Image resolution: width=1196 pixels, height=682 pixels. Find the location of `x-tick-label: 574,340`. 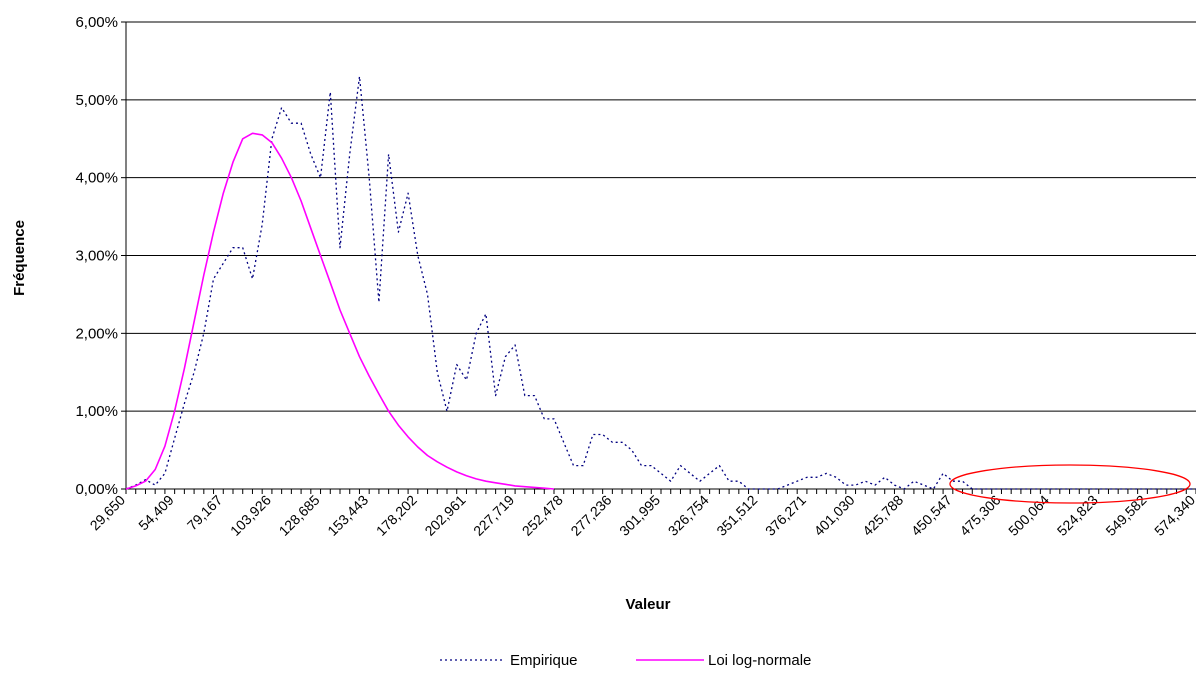

x-tick-label: 574,340 is located at coordinates (1173, 515).